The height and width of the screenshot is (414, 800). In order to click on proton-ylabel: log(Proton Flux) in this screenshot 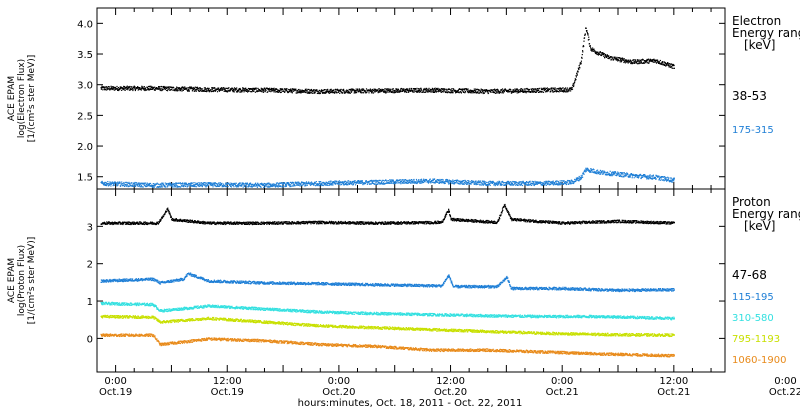, I will do `click(22, 280)`.